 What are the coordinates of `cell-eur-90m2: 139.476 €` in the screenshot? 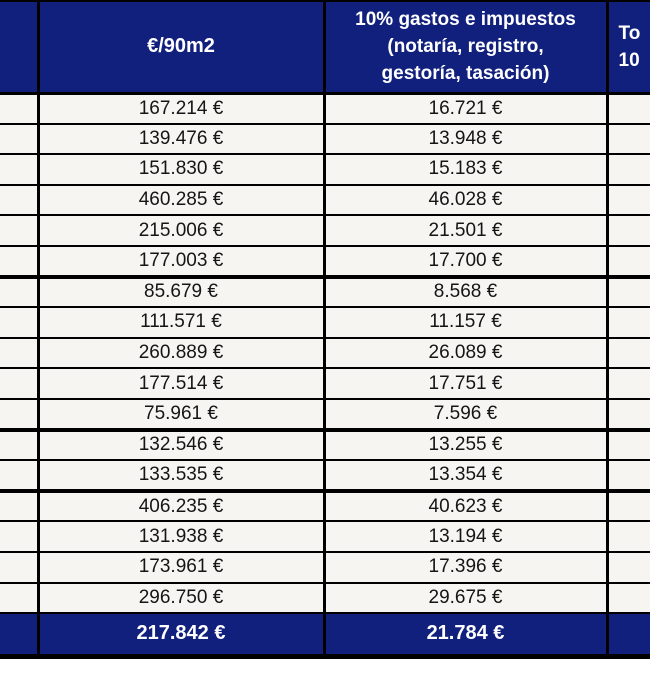 It's located at (182, 139).